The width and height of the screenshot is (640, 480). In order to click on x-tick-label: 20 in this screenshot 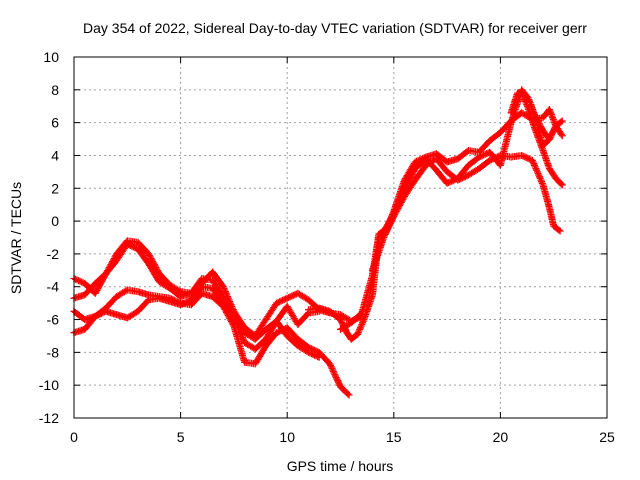, I will do `click(501, 437)`.